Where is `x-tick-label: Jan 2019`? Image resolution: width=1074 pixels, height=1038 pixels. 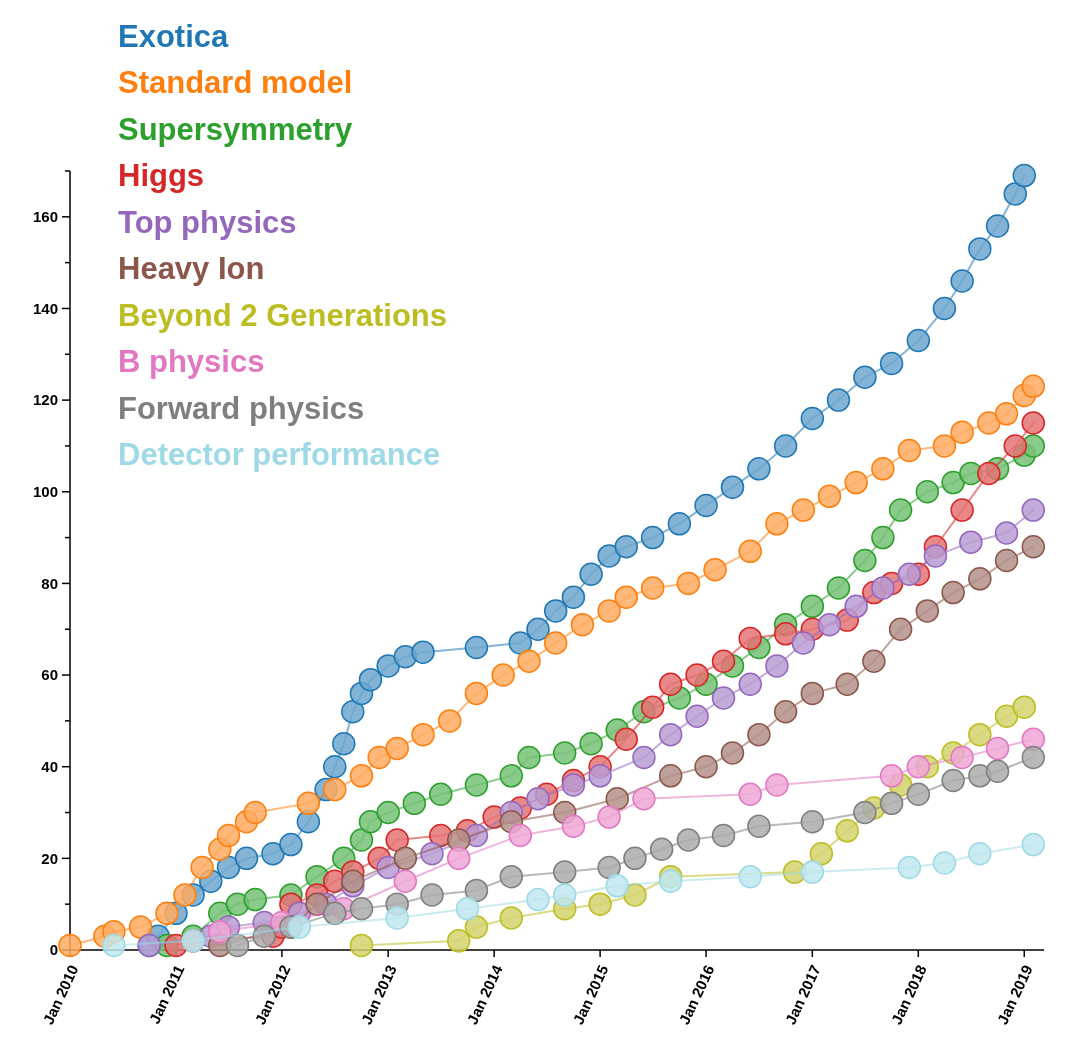 x-tick-label: Jan 2019 is located at coordinates (1014, 994).